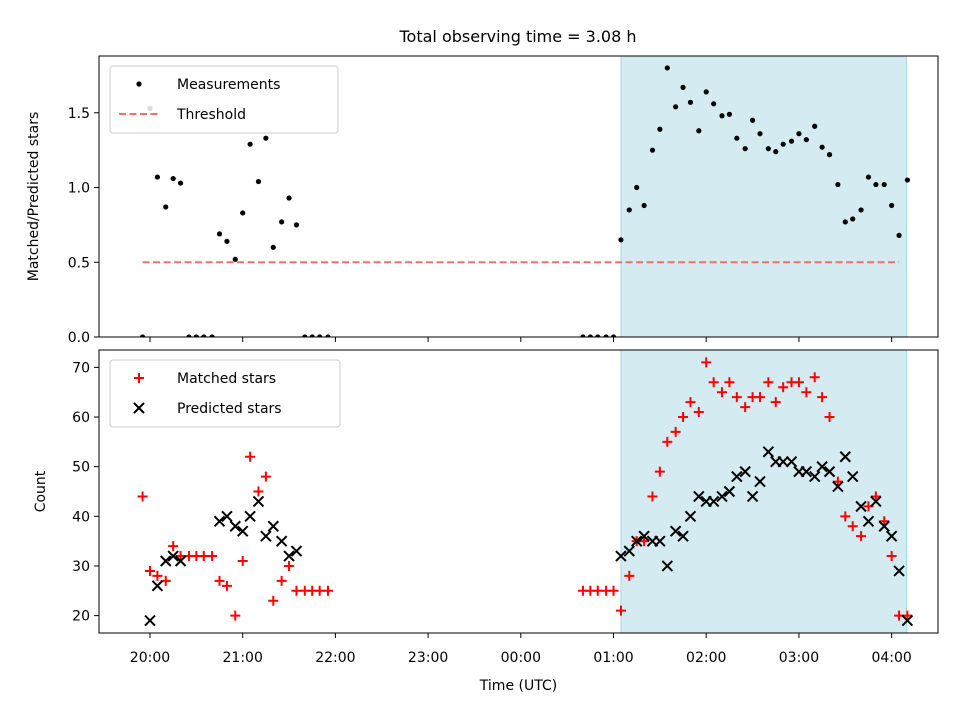 The width and height of the screenshot is (960, 720). I want to click on x-tick-label: 20:00, so click(150, 658).